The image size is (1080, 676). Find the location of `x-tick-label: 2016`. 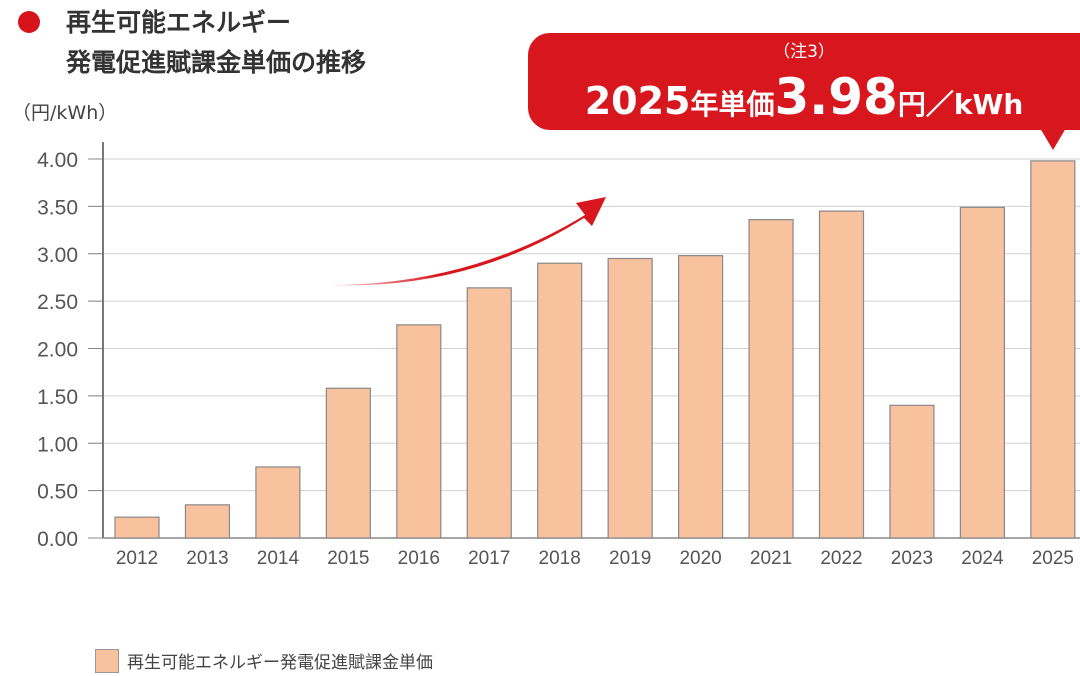

x-tick-label: 2016 is located at coordinates (419, 558).